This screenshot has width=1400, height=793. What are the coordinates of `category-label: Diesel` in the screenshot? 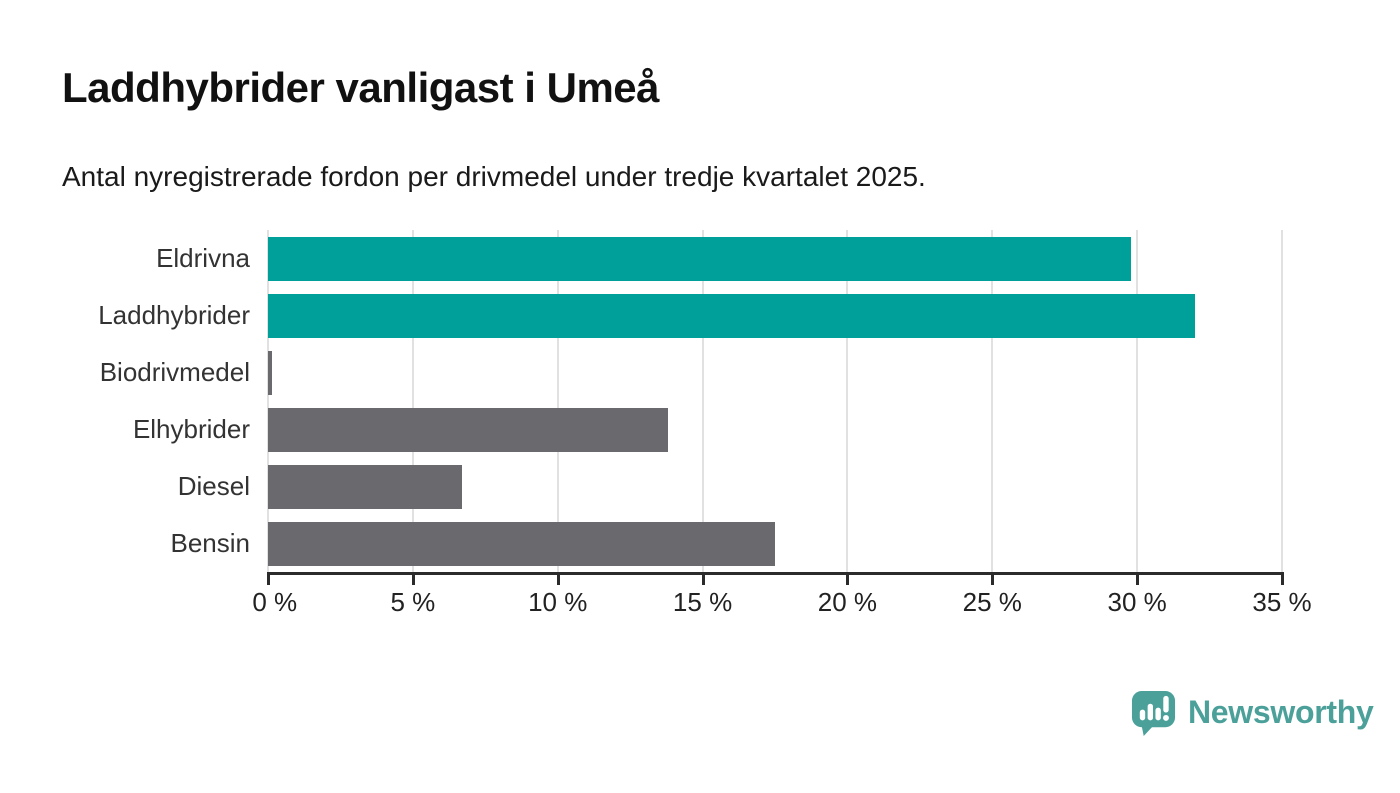 It's located at (213, 486).